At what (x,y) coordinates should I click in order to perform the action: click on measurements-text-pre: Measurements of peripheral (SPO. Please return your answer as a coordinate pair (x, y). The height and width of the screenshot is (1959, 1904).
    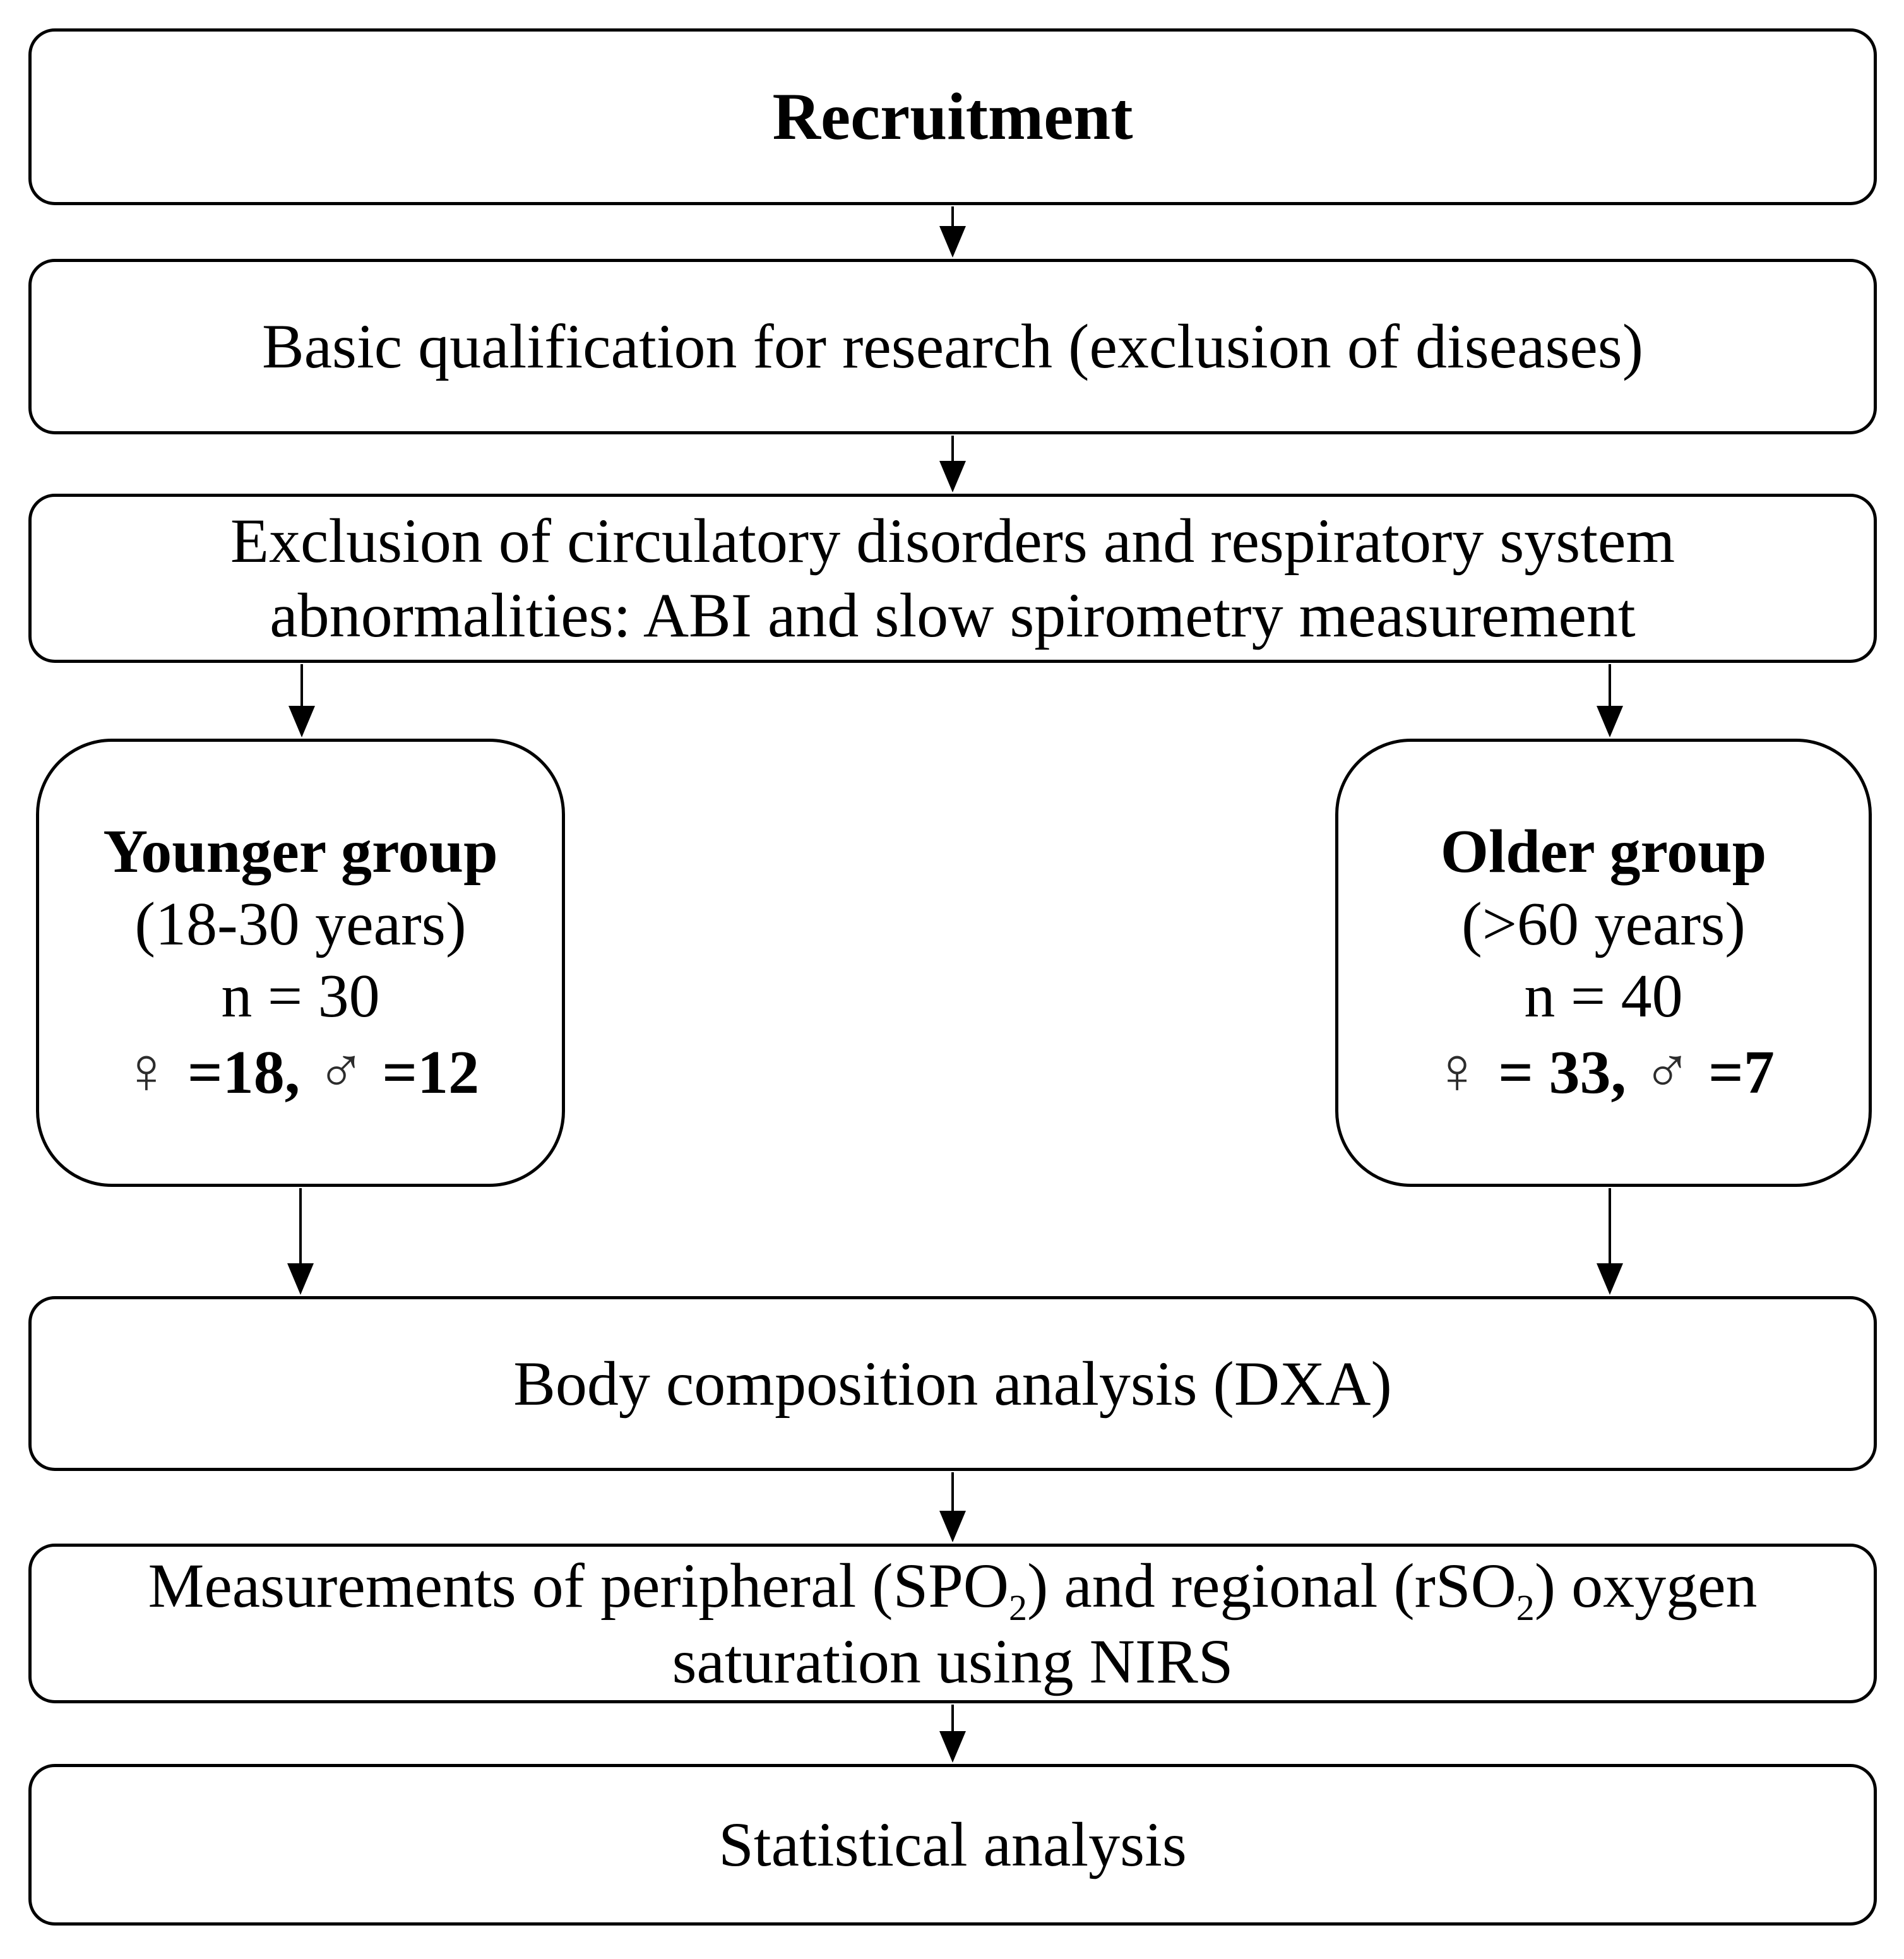
    Looking at the image, I should click on (578, 1585).